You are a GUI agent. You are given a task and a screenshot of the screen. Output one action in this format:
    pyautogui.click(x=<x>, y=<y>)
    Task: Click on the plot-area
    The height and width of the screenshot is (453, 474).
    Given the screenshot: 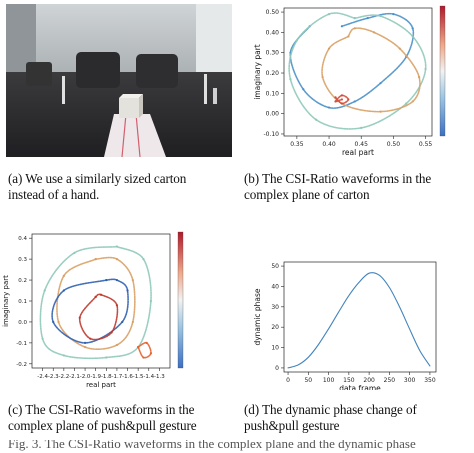 What is the action you would take?
    pyautogui.click(x=358, y=72)
    